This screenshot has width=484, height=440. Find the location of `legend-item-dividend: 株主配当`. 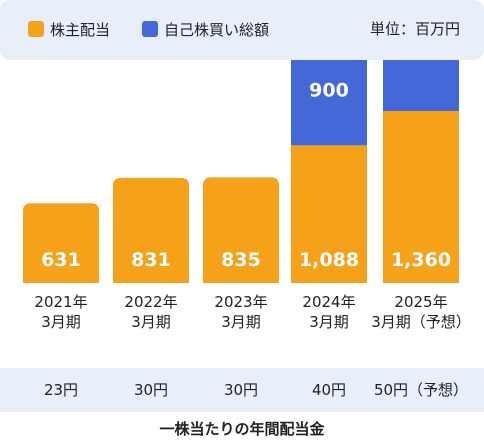

legend-item-dividend: 株主配当 is located at coordinates (69, 29).